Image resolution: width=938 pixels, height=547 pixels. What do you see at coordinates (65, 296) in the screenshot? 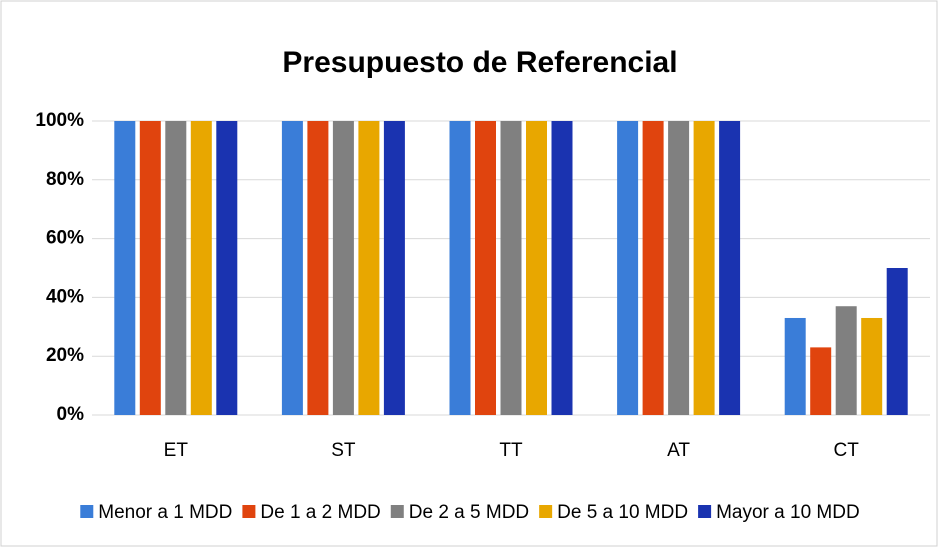
I see `y-tick-label: 40%` at bounding box center [65, 296].